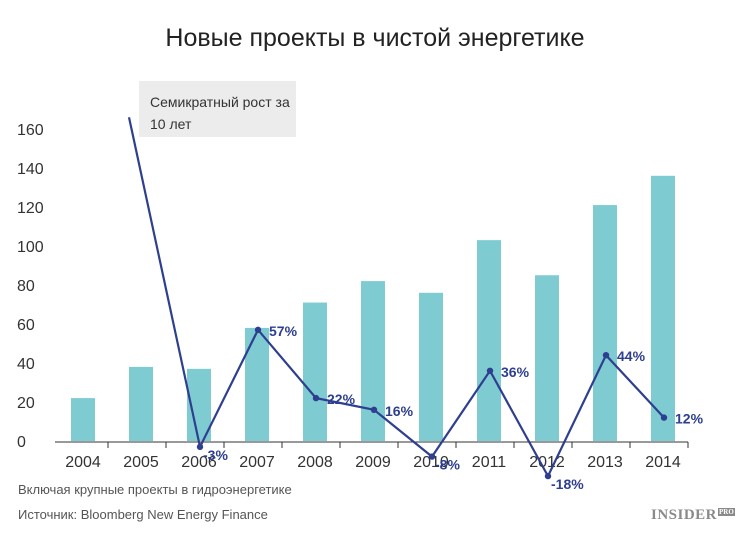  I want to click on y-tick-label: 60, so click(26, 325).